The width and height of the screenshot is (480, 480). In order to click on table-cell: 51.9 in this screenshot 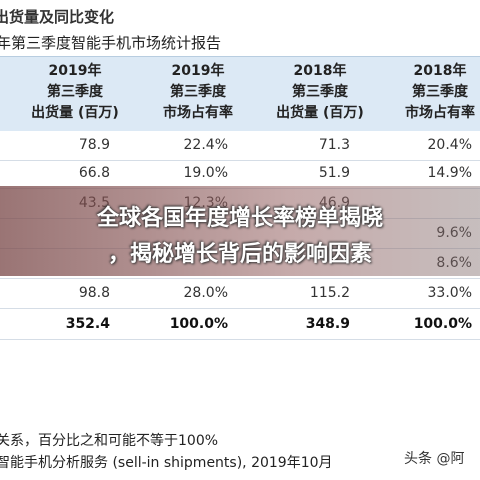, I will do `click(334, 173)`.